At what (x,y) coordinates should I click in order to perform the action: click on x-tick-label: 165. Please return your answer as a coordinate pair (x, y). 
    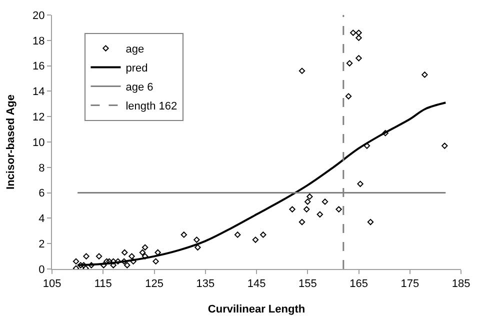
    Looking at the image, I should click on (359, 284).